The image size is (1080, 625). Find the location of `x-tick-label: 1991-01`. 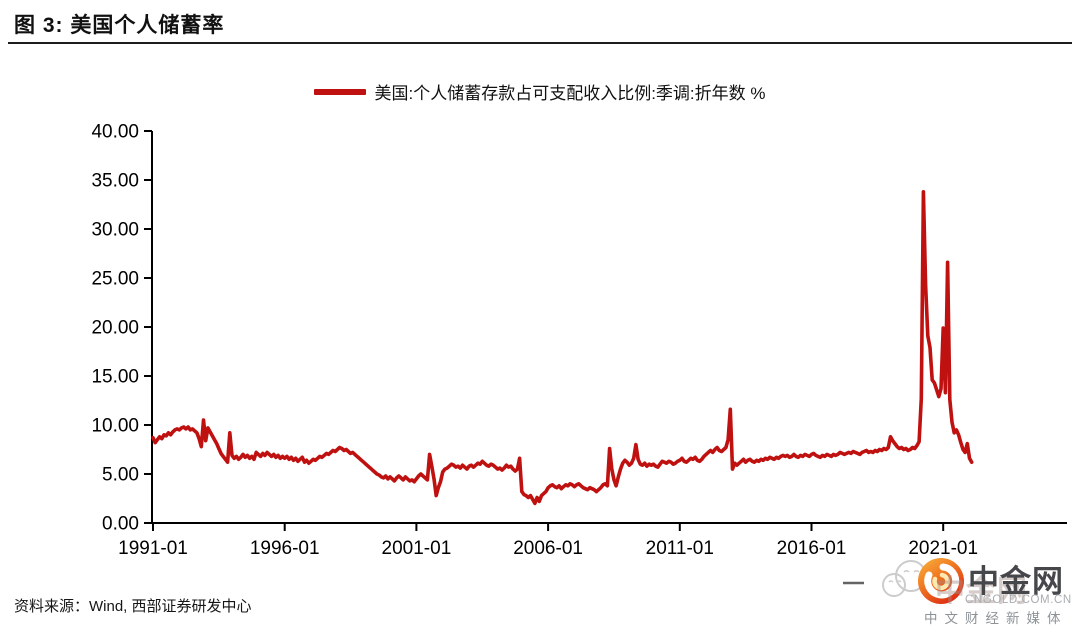

x-tick-label: 1991-01 is located at coordinates (153, 548).